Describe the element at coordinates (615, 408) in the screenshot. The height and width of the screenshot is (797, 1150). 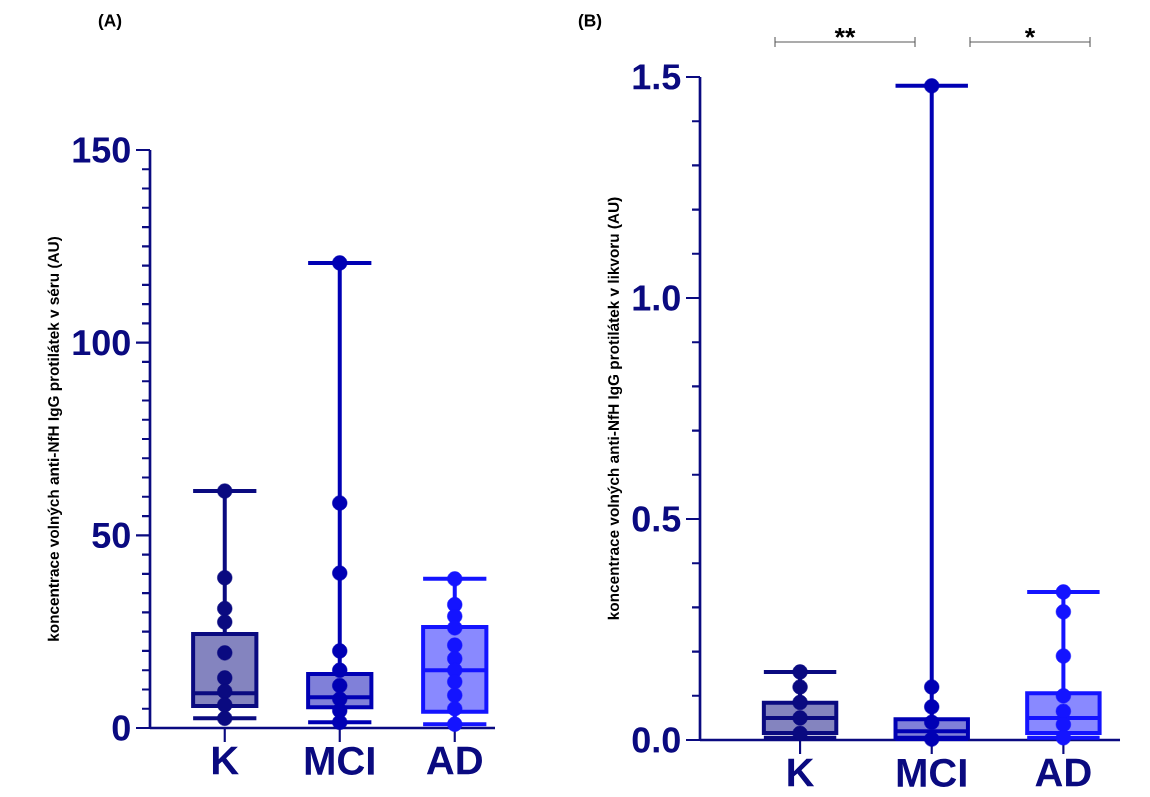
I see `y-axis-title: koncentrace volných anti-NfH IgG protilátek v likvoru (AU)` at that location.